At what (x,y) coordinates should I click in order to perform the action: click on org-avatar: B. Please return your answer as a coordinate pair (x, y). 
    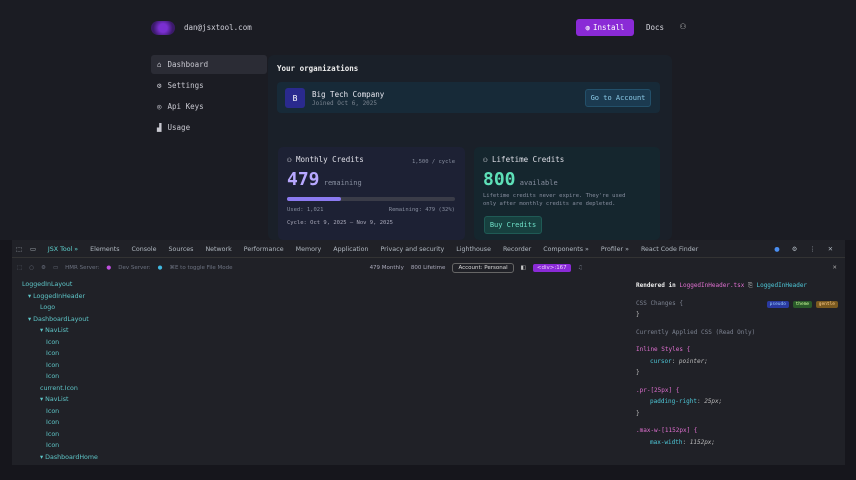
    Looking at the image, I should click on (295, 98).